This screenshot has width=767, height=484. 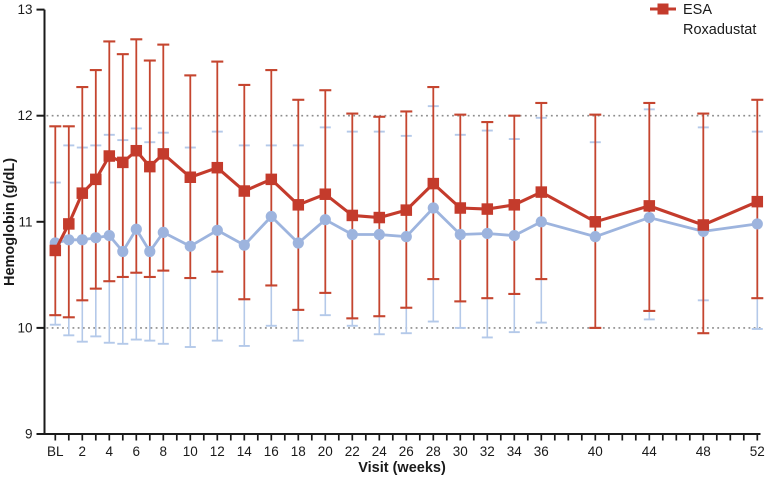 What do you see at coordinates (25, 221) in the screenshot?
I see `y-tick-label-11: 11` at bounding box center [25, 221].